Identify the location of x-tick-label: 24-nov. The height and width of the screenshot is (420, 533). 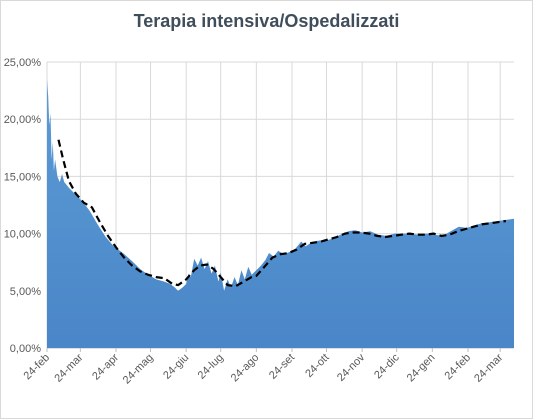
(351, 367).